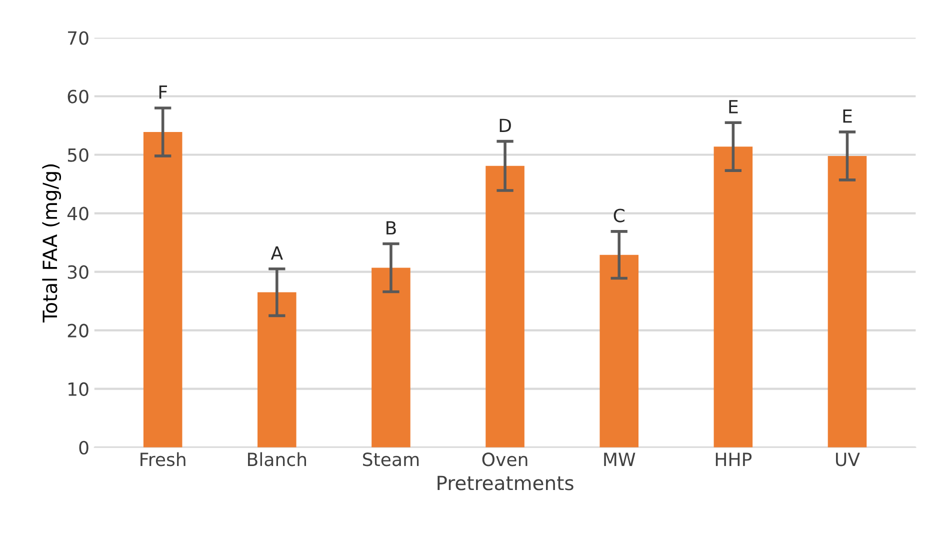 The width and height of the screenshot is (944, 539). I want to click on x-tick-label: UV, so click(848, 459).